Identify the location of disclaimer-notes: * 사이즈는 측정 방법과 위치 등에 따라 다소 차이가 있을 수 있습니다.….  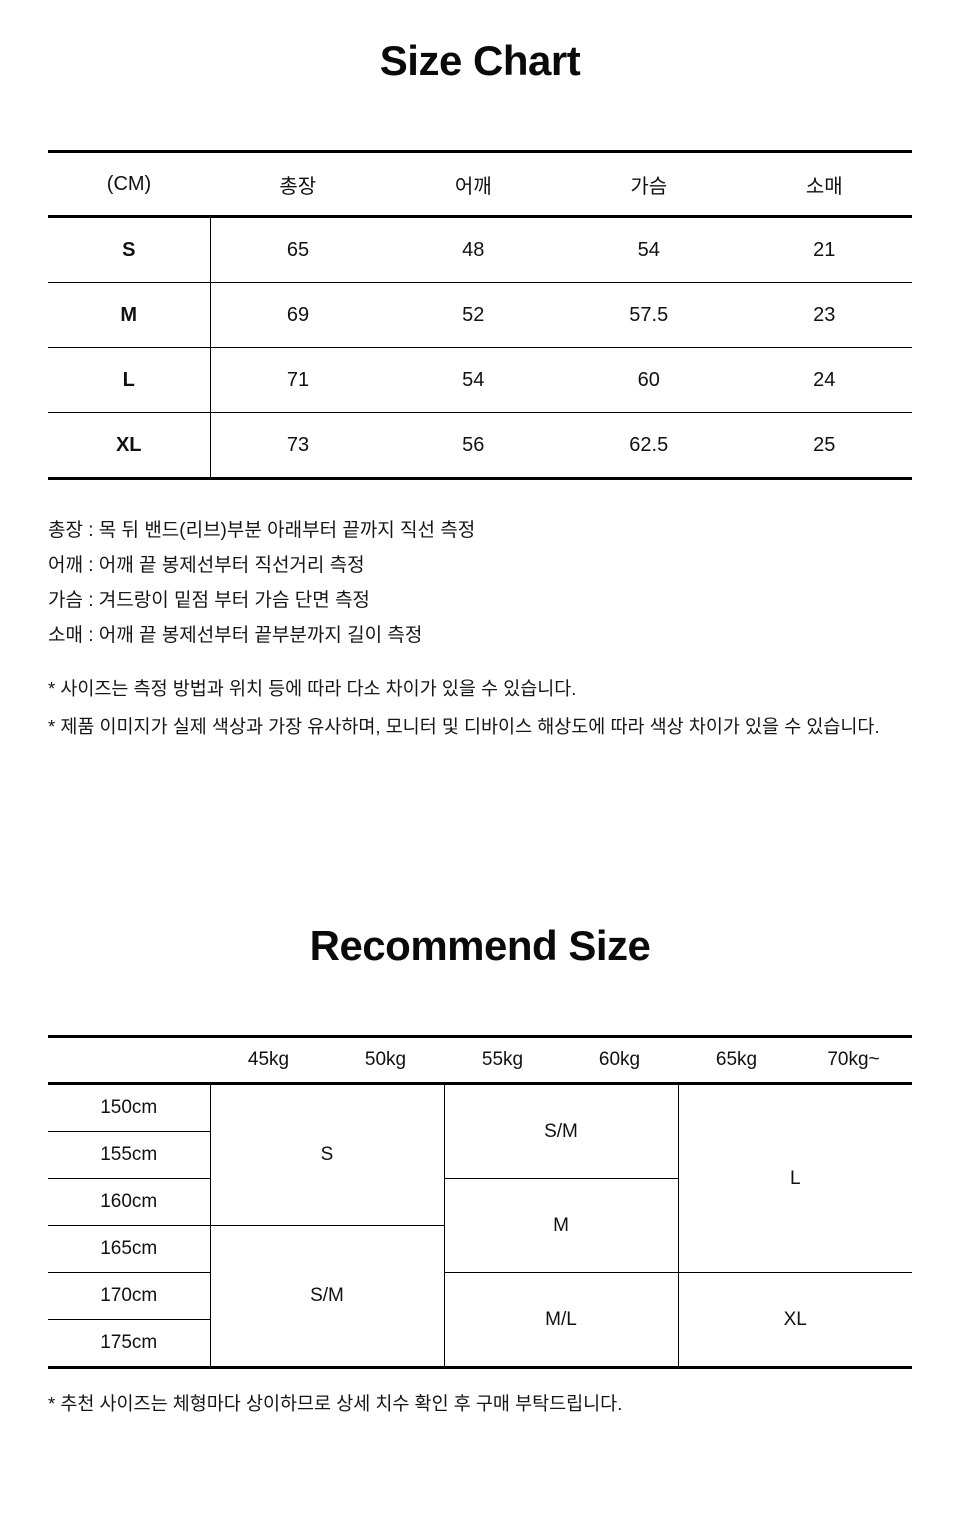
(464, 708).